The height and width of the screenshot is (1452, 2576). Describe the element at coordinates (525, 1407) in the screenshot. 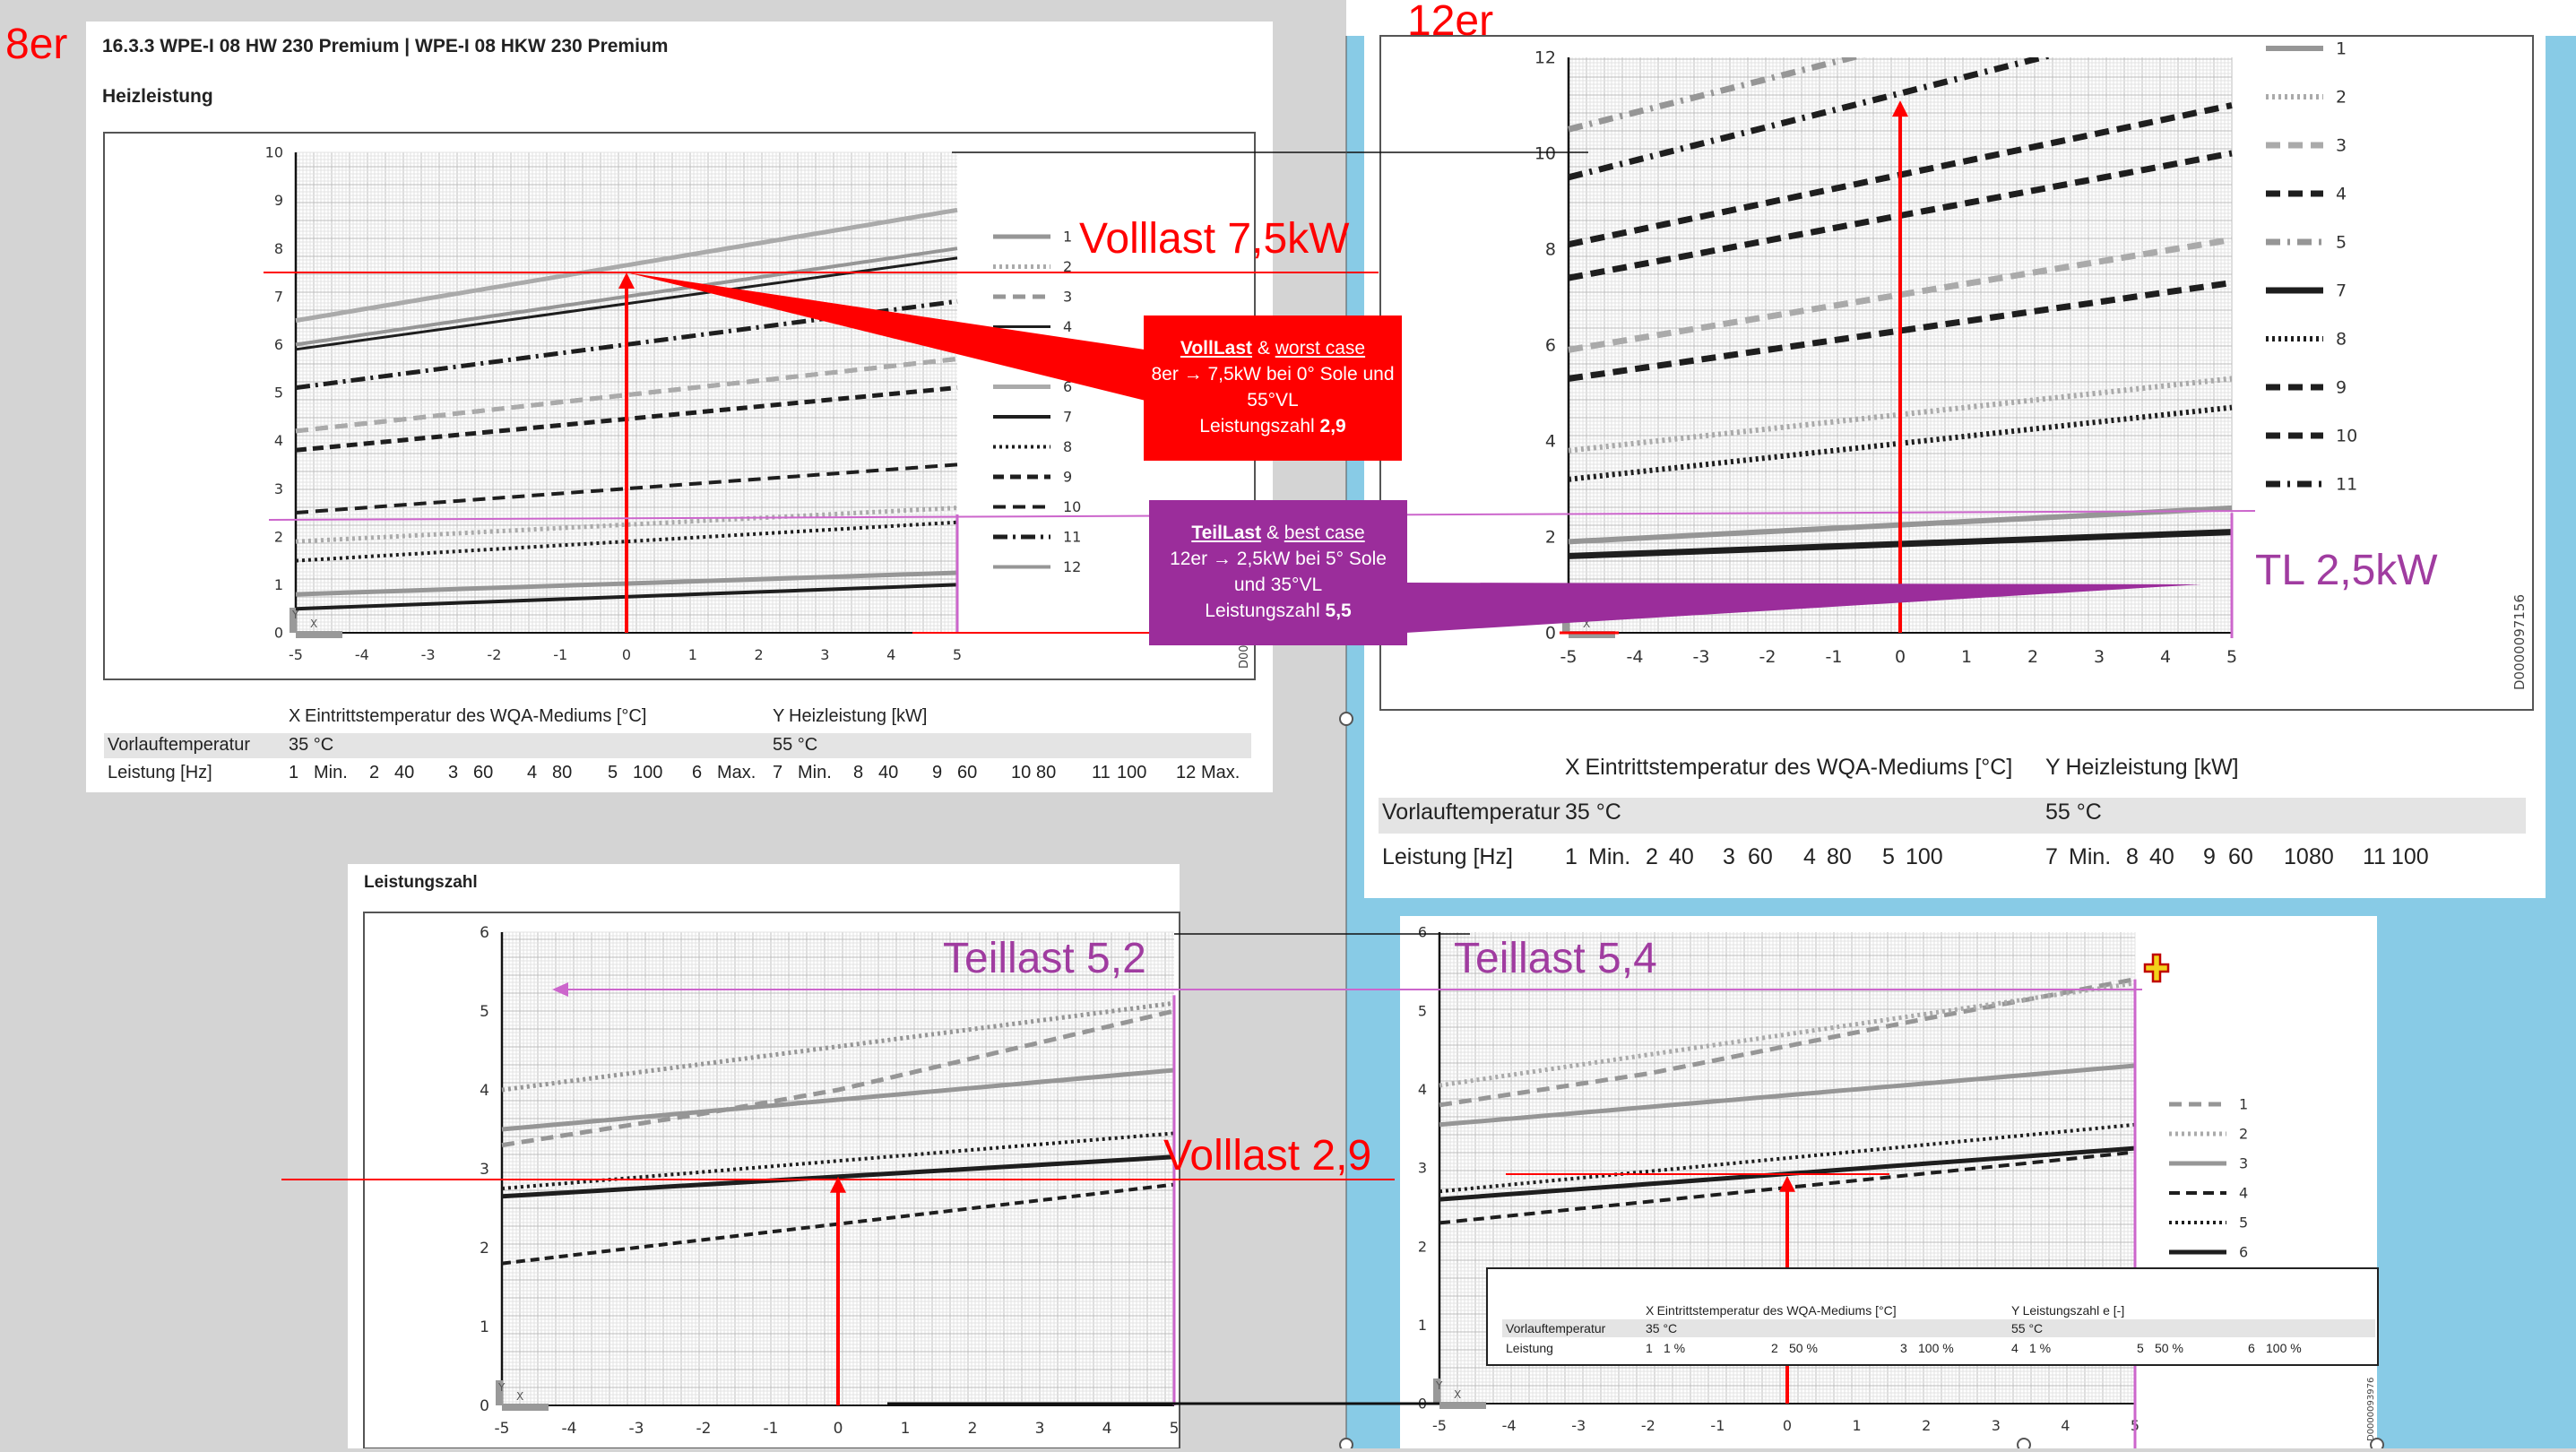

I see `cop_8er-x-marker` at that location.